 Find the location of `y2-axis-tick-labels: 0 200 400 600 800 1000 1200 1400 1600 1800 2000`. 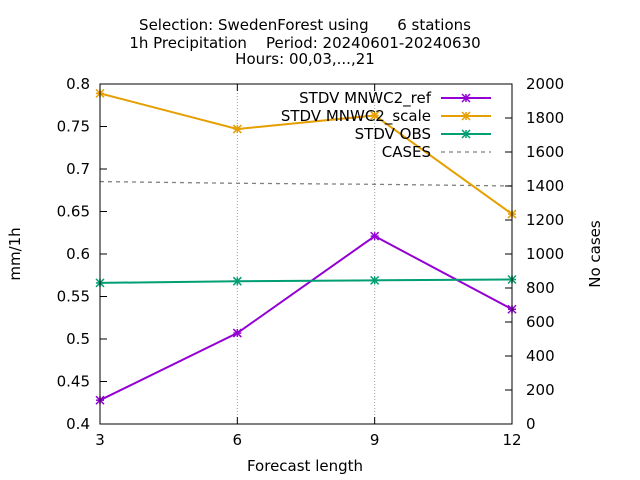

y2-axis-tick-labels: 0 200 400 600 800 1000 1200 1400 1600 1800 2000 is located at coordinates (545, 254).